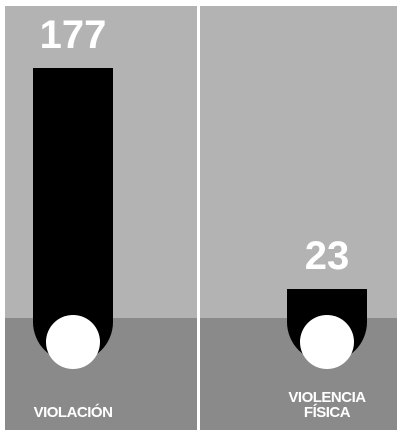 This screenshot has height=432, width=400. I want to click on divider, so click(198, 218).